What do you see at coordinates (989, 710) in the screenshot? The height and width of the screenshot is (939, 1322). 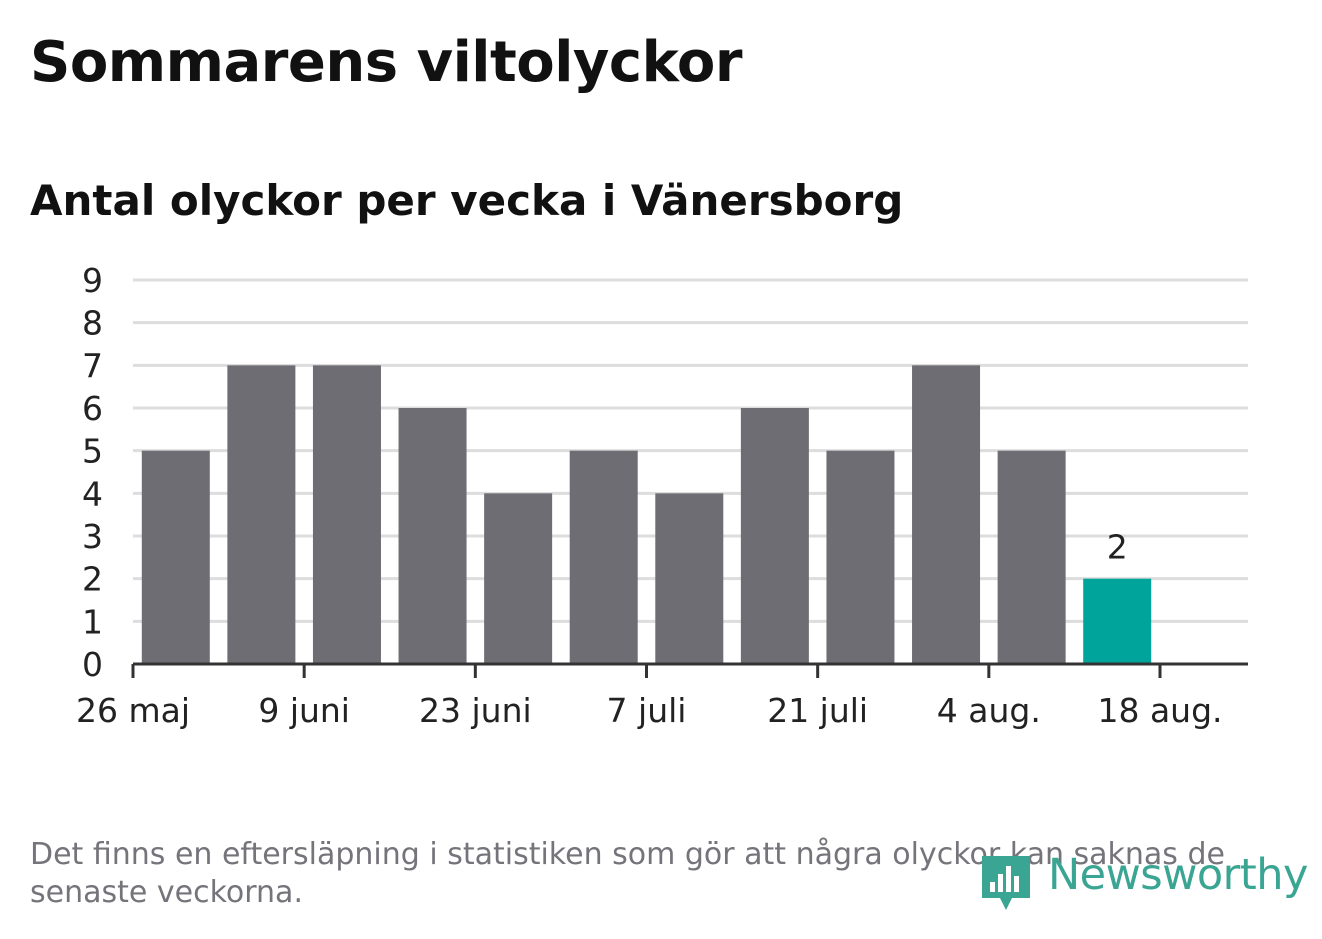 I see `x-tick-label: 4 aug.` at bounding box center [989, 710].